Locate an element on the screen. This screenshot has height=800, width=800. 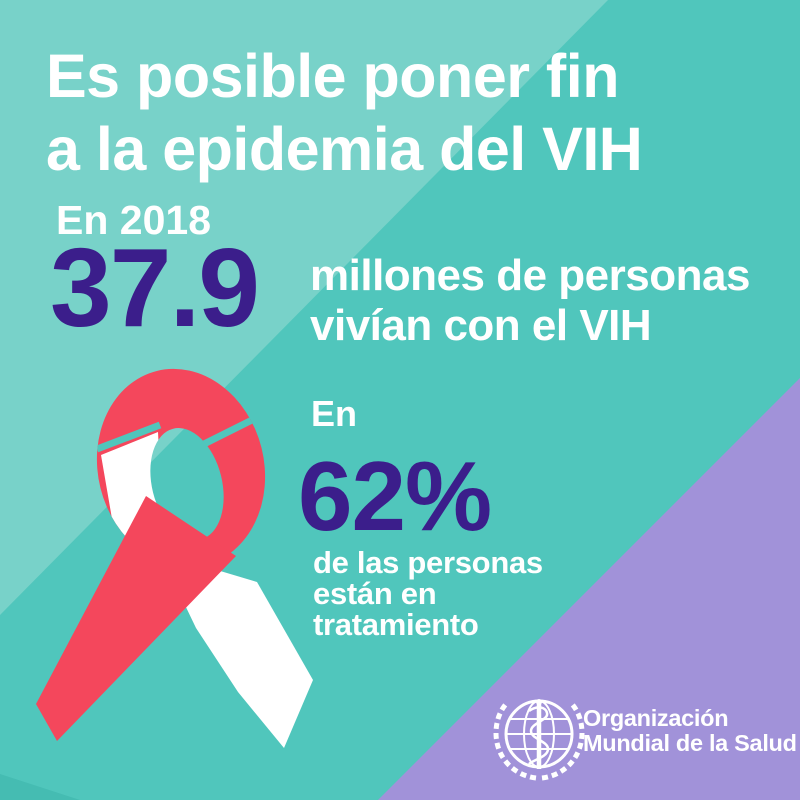
stat-2018-description: millones de personas vivían con el VIH is located at coordinates (530, 301).